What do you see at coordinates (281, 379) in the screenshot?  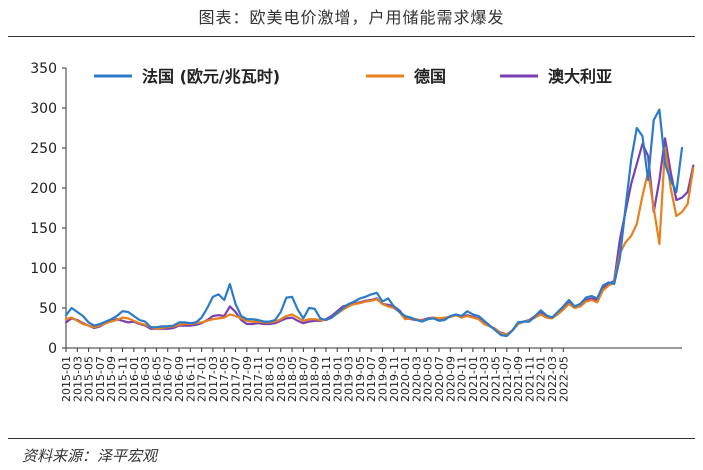 I see `x-tick-label: 2018-03` at bounding box center [281, 379].